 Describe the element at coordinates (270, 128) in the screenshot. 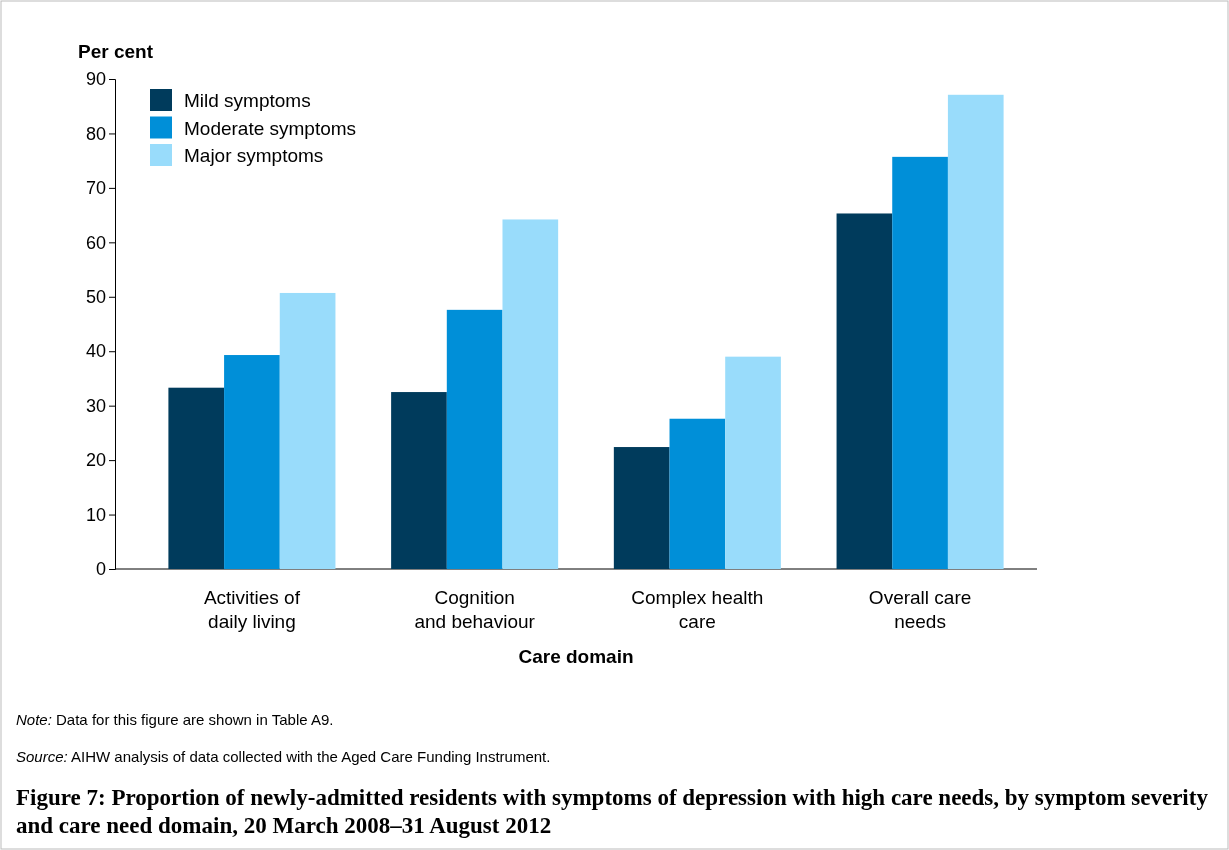

I see `legend-label: Moderate symptoms` at that location.